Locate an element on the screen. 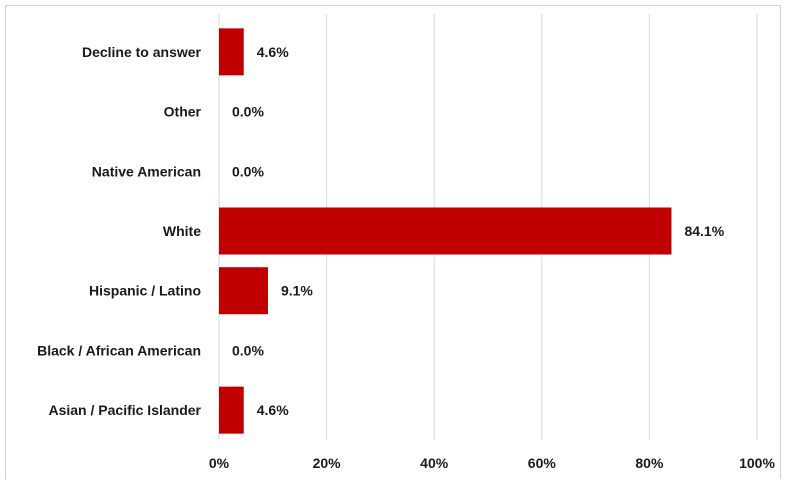  category-label: Hispanic / Latino is located at coordinates (145, 291).